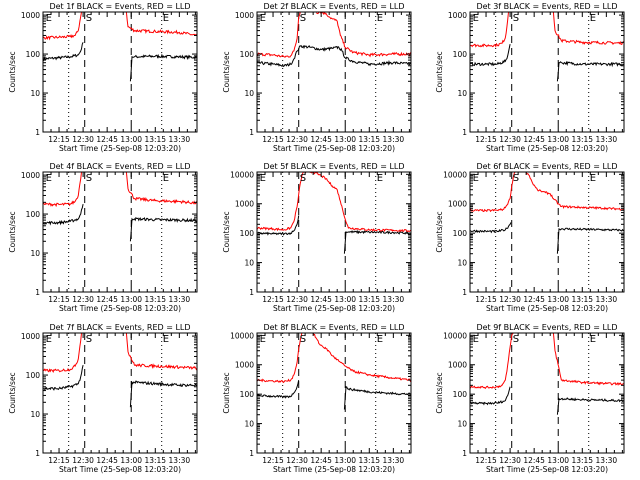  What do you see at coordinates (333, 327) in the screenshot?
I see `panel-title: Det 8f BLACK = Events, RED = LLD` at bounding box center [333, 327].